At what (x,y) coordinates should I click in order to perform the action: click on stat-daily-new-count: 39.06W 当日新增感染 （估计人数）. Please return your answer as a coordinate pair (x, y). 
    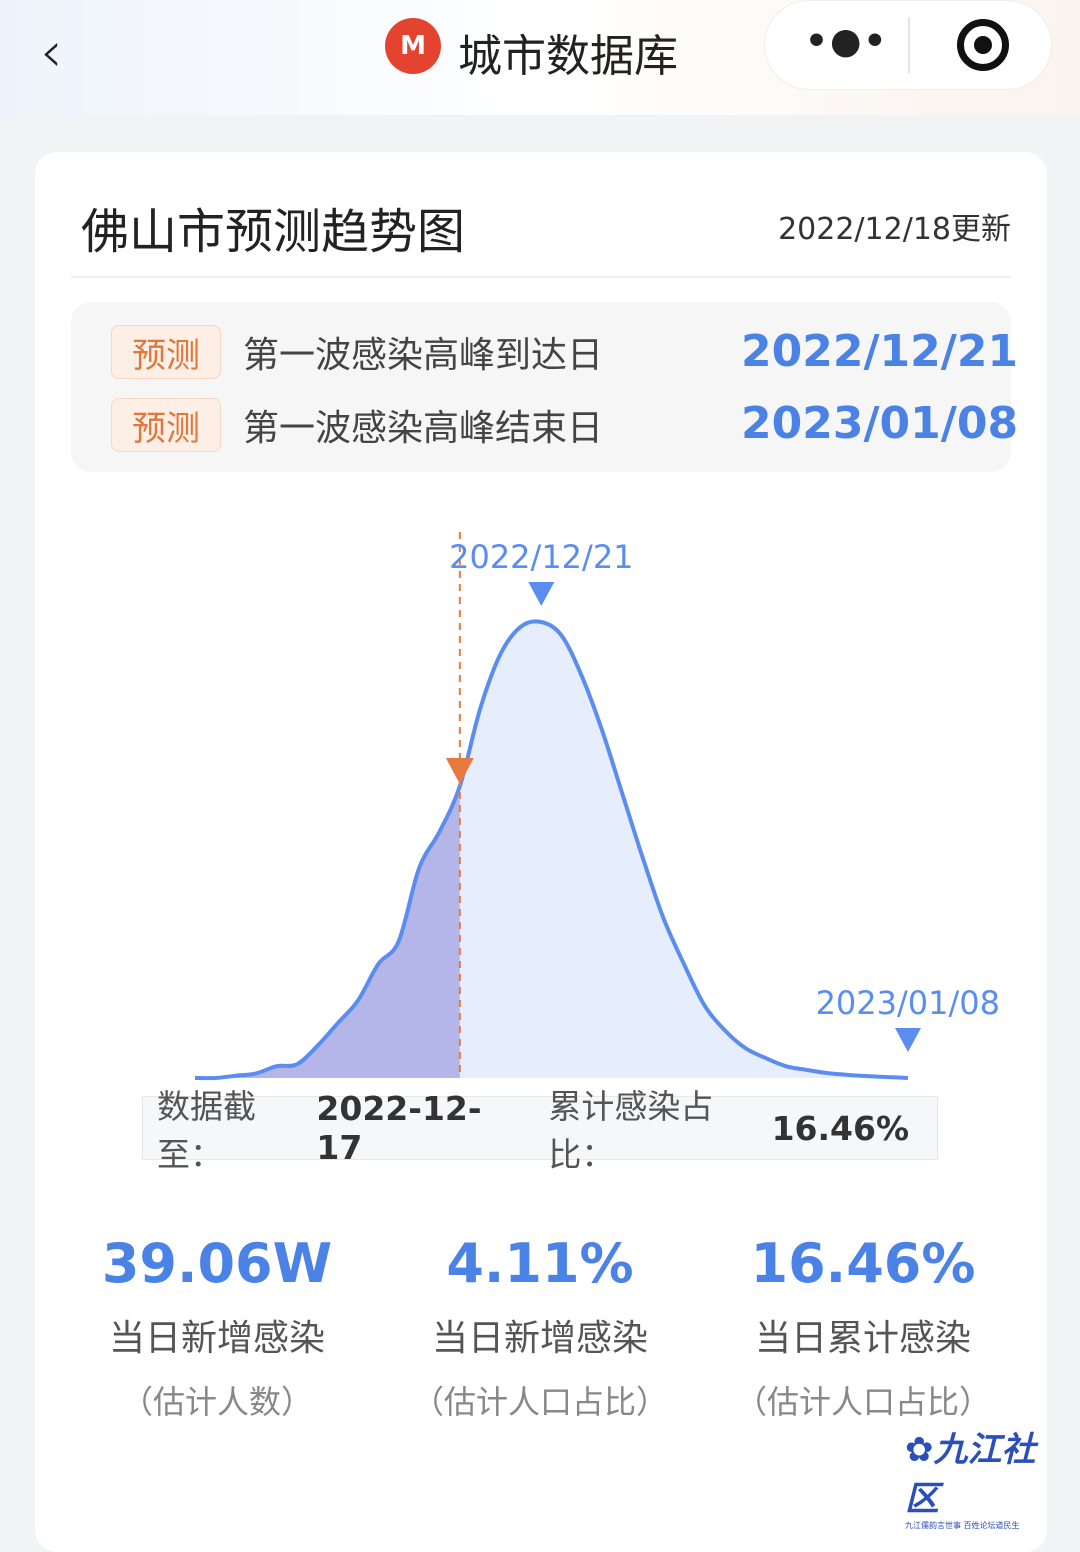
    Looking at the image, I should click on (217, 1327).